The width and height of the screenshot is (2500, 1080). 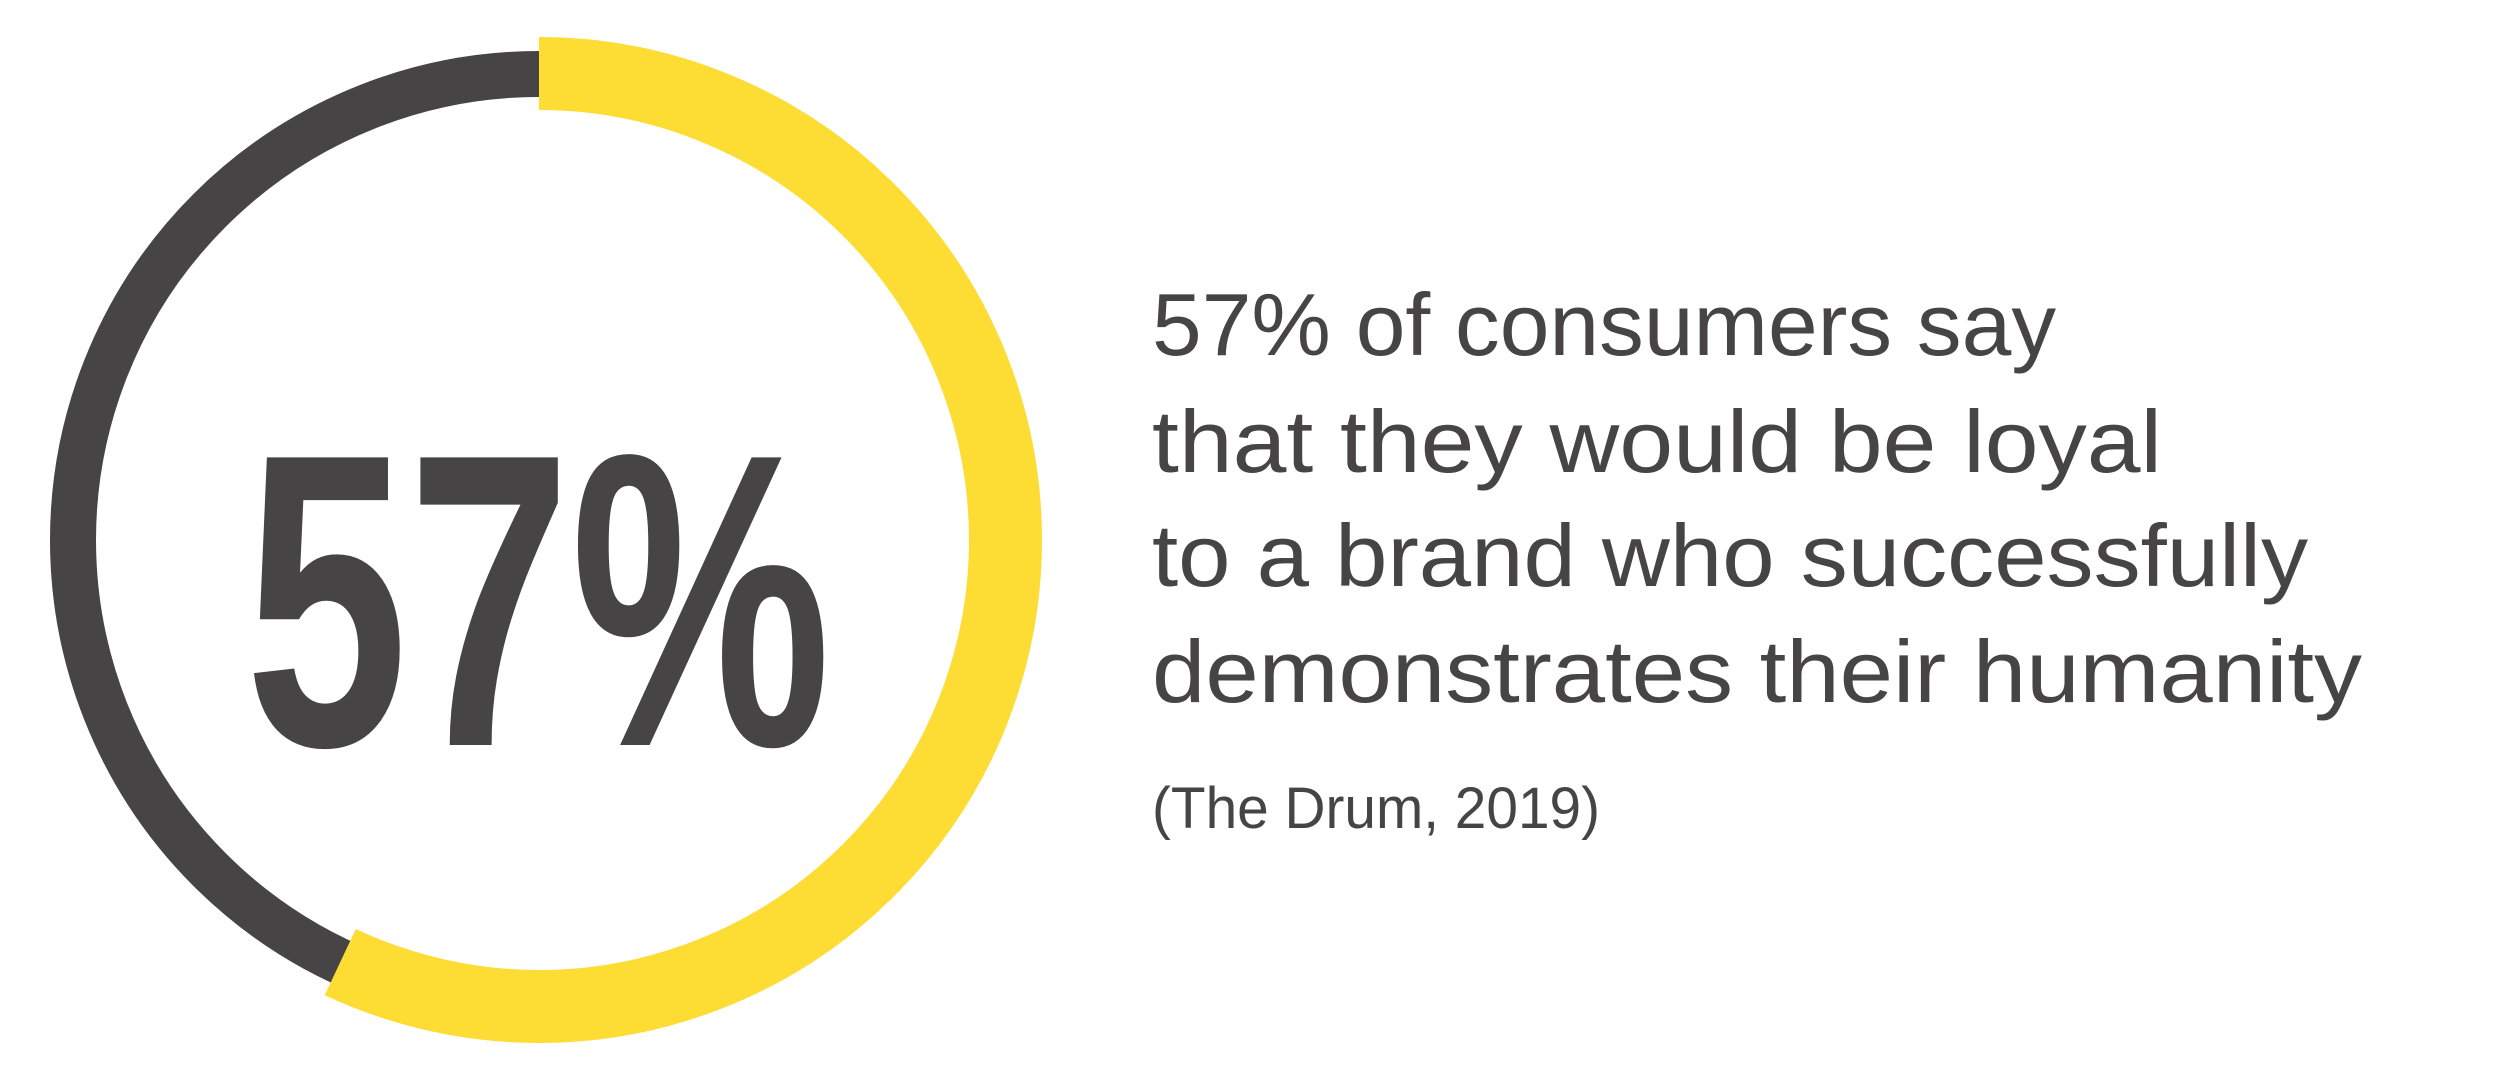 What do you see at coordinates (1730, 555) in the screenshot?
I see `statement-line-3: to a brand who successfully` at bounding box center [1730, 555].